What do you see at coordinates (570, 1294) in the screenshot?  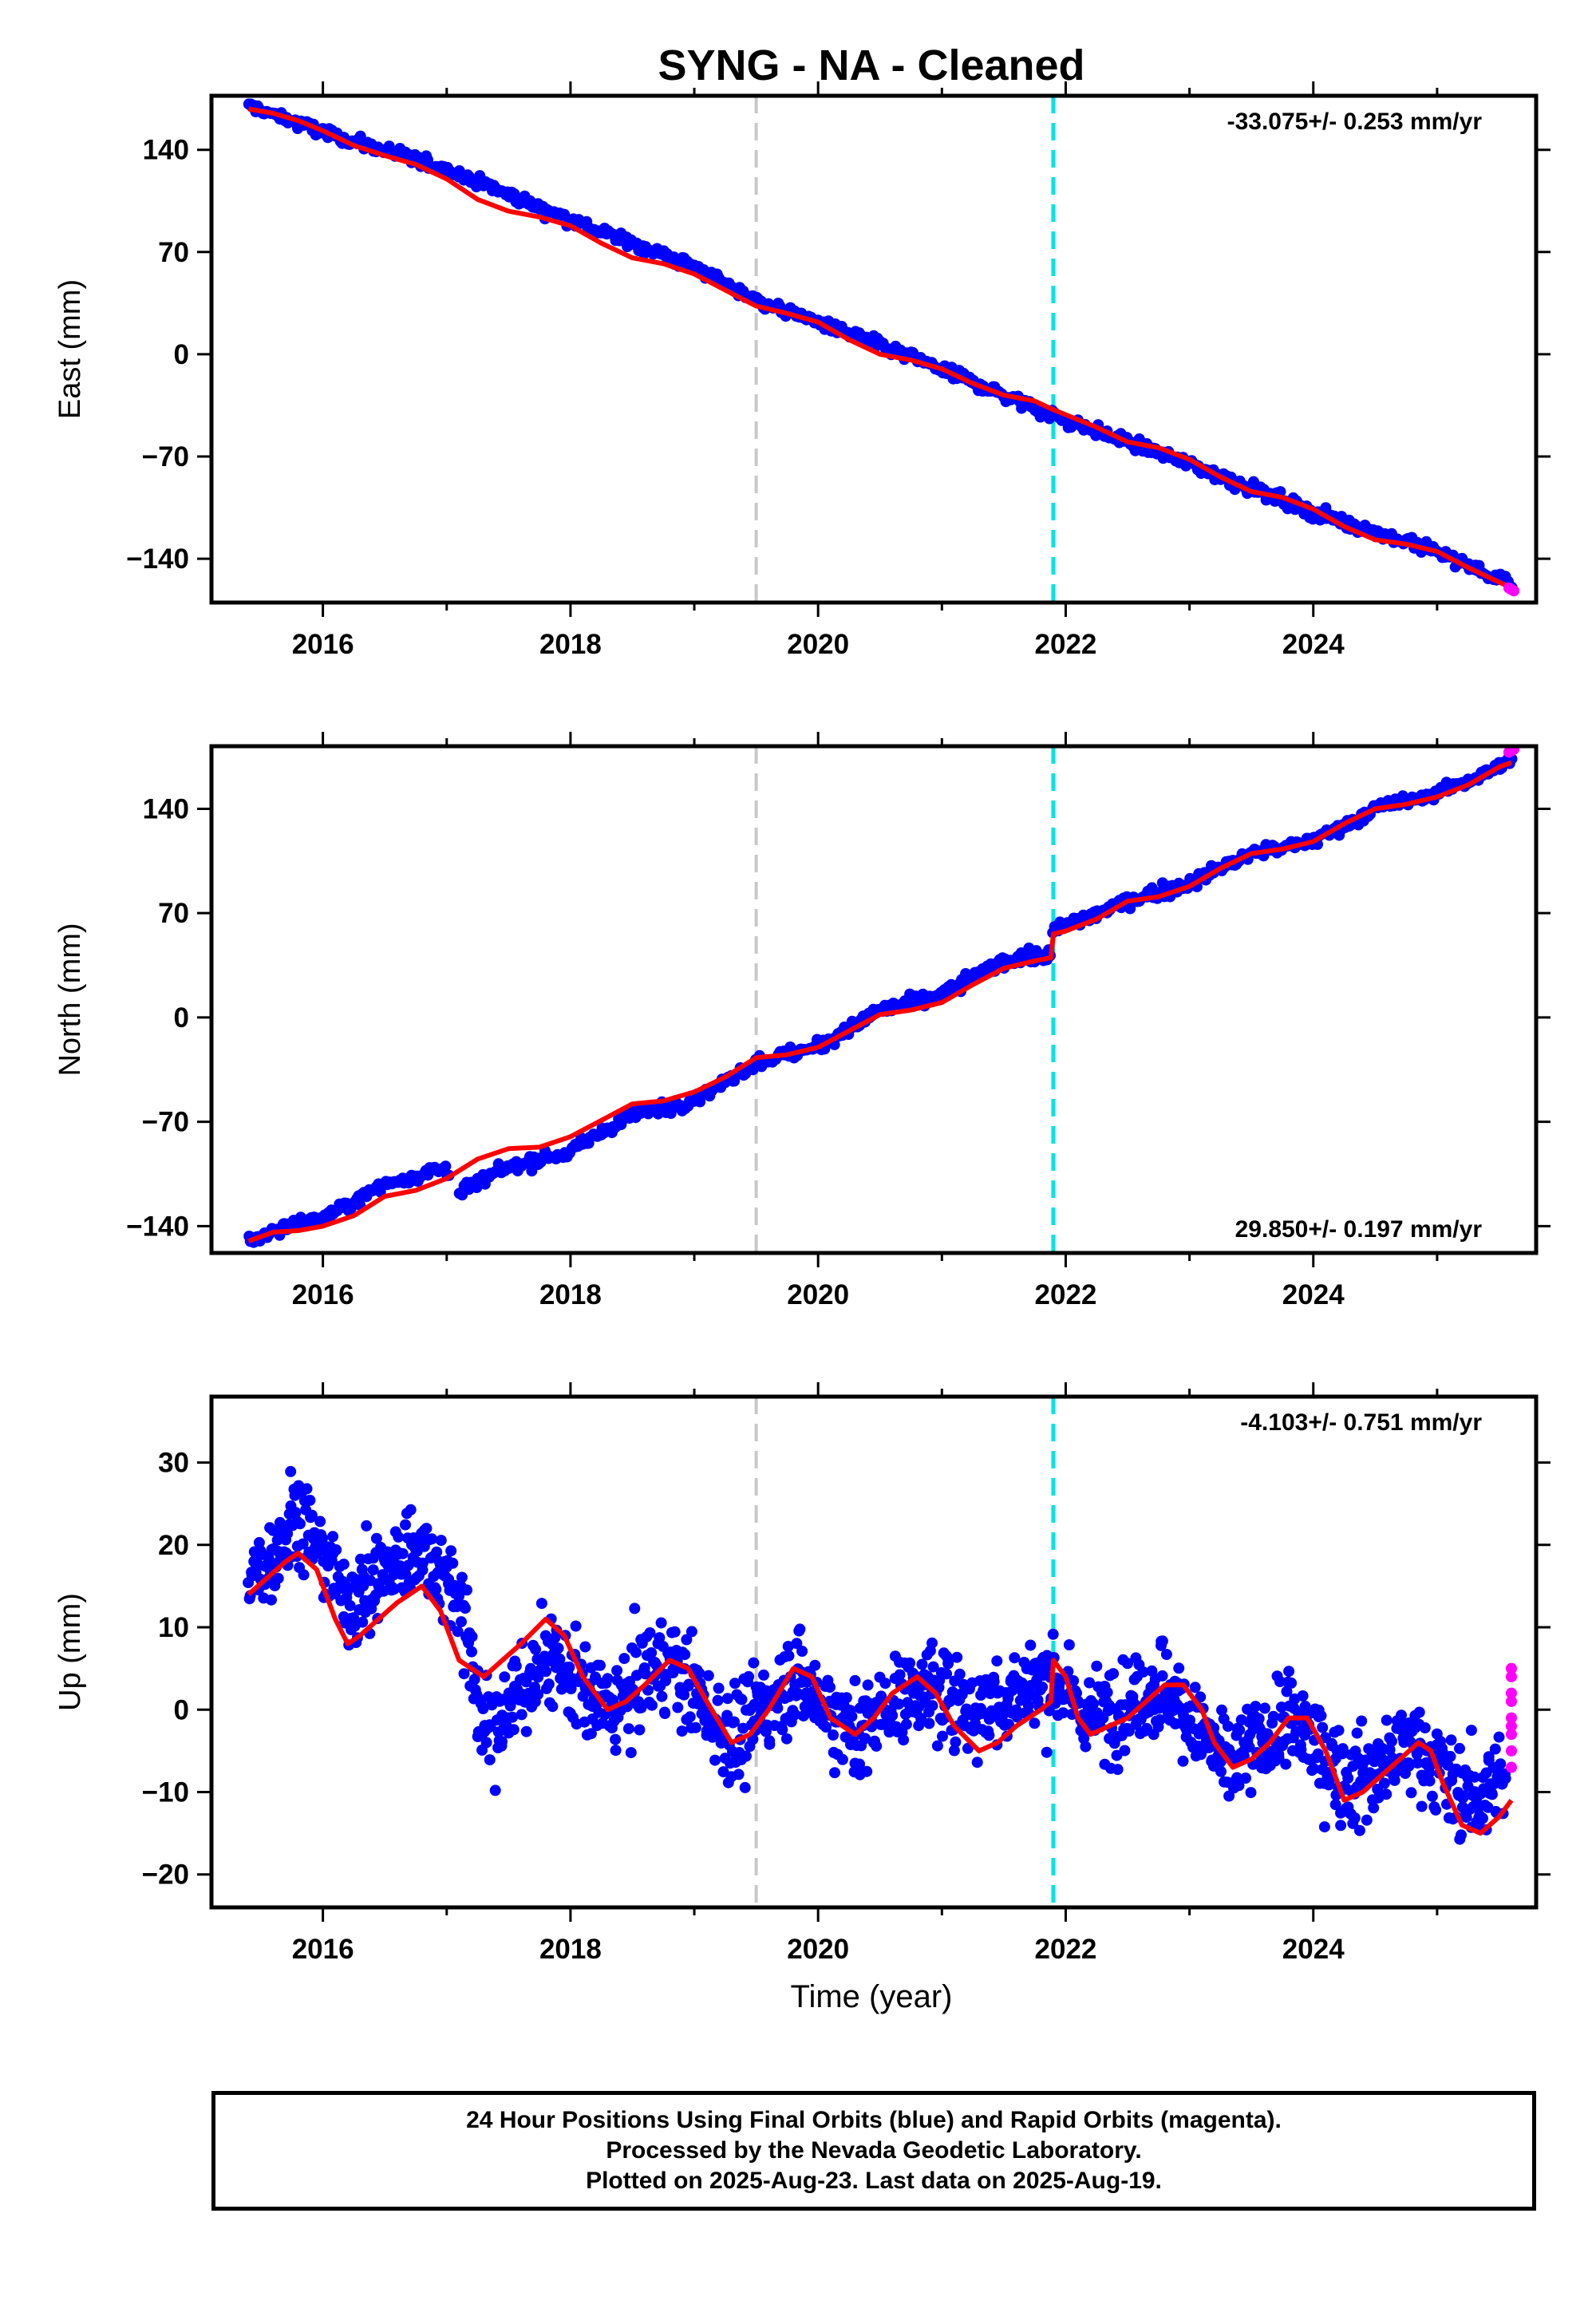 I see `x-tick-label: 2018` at bounding box center [570, 1294].